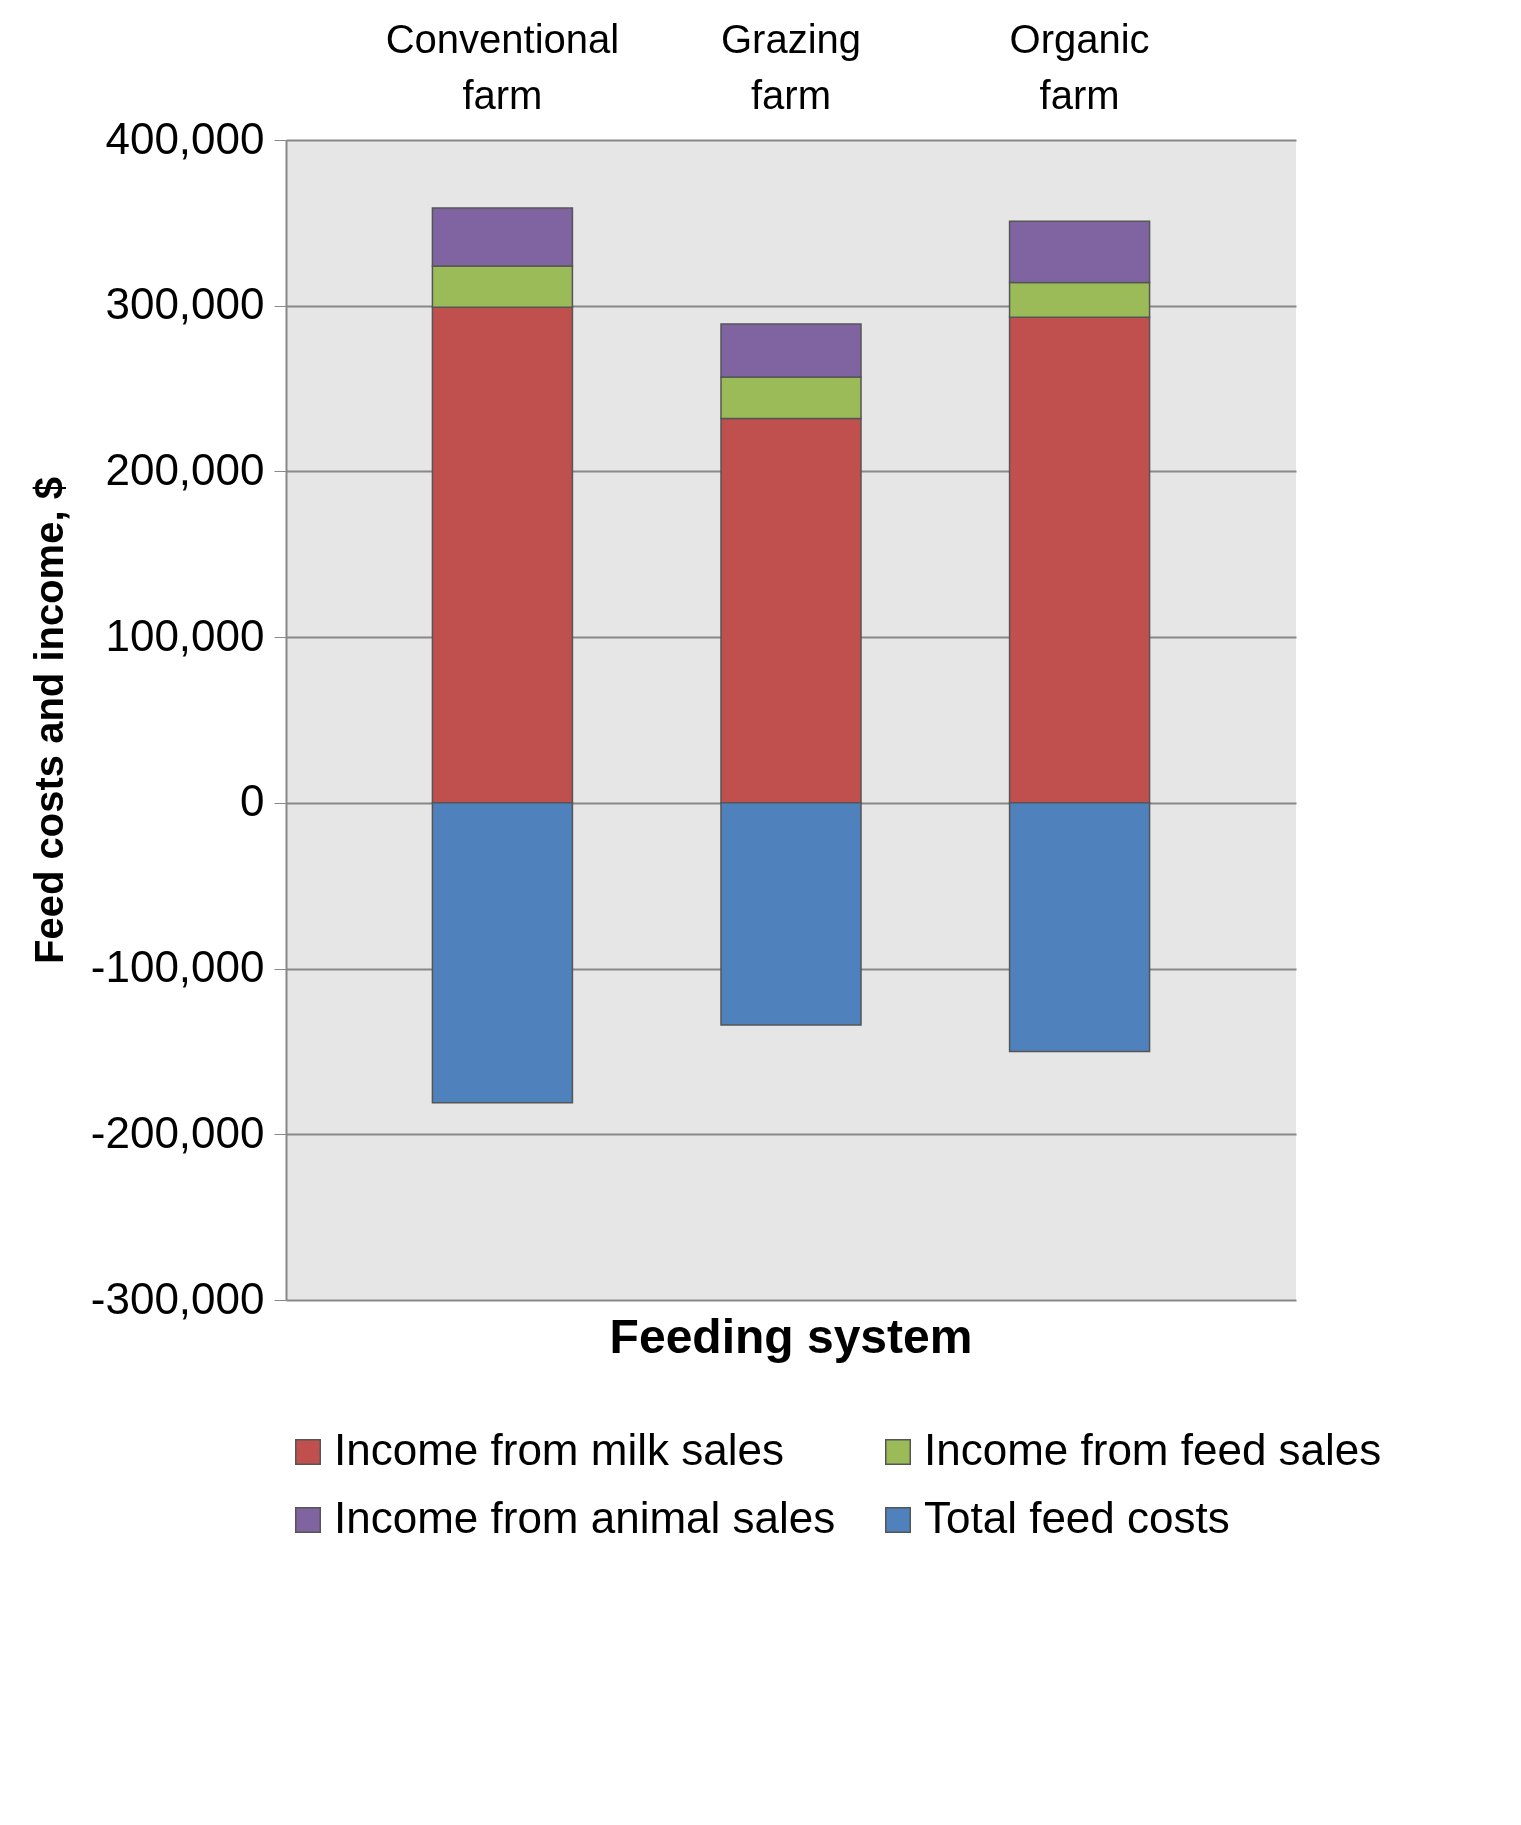 This screenshot has width=1521, height=1825. I want to click on y-tick-label: 300,000, so click(185, 304).